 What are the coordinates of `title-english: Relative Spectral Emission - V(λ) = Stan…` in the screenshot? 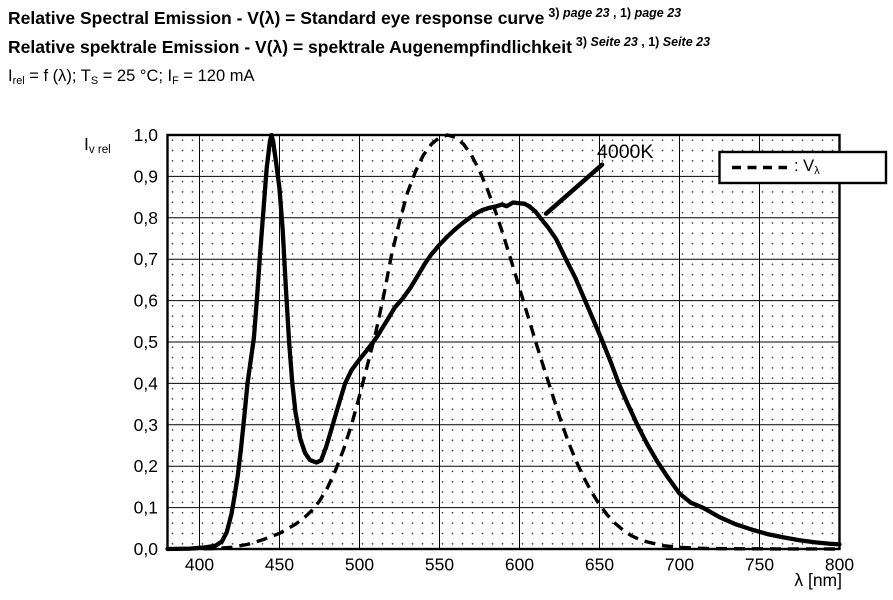 It's located at (359, 19).